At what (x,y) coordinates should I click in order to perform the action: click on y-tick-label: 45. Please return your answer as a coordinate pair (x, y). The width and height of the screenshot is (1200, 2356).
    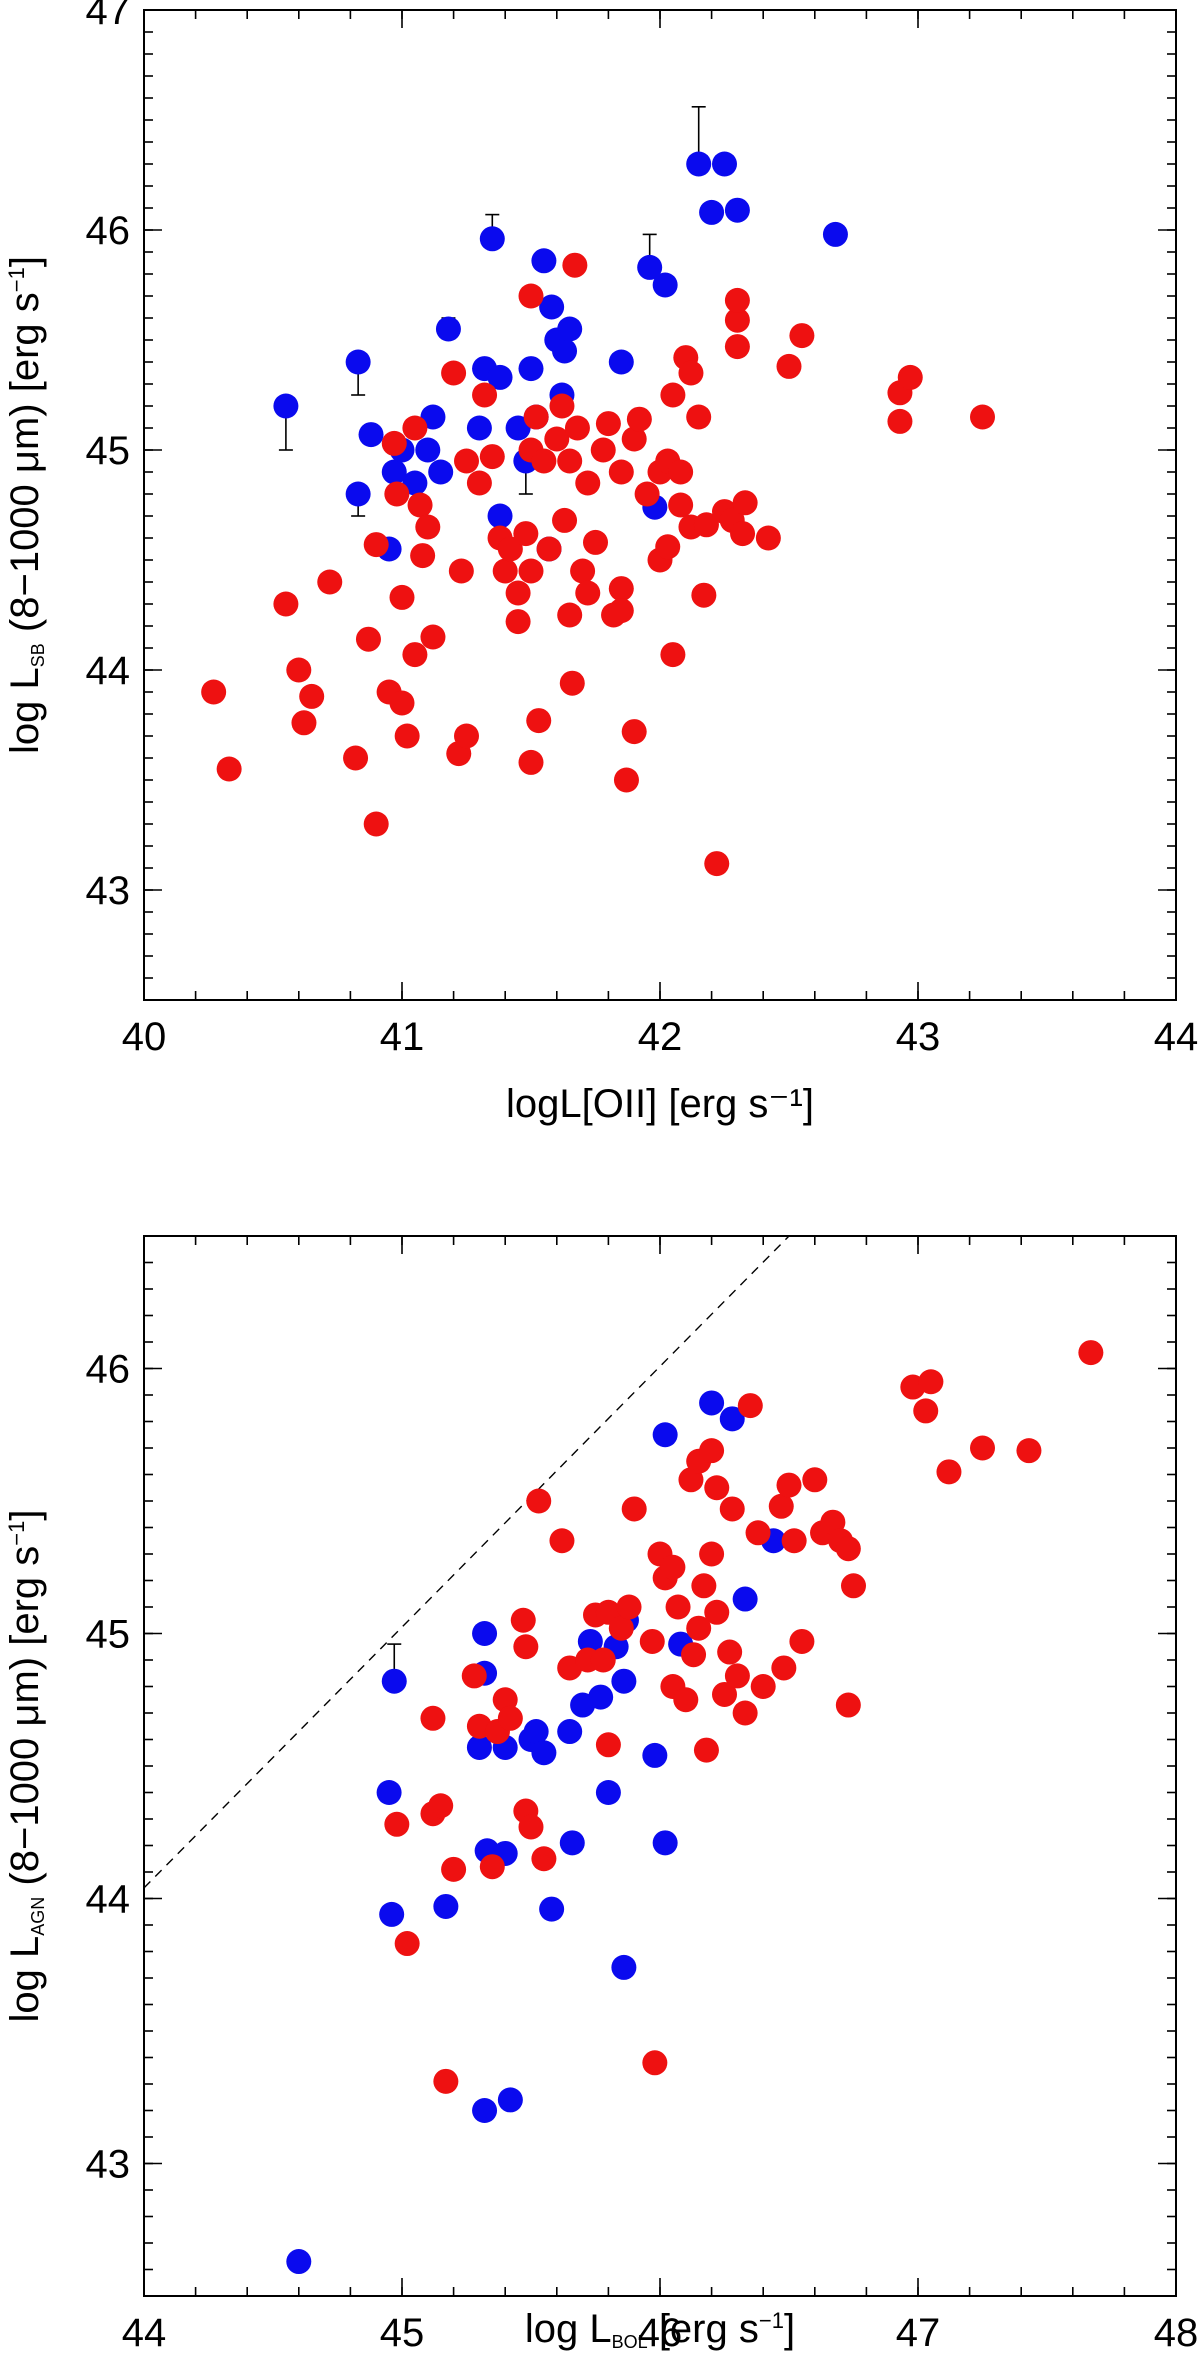
    Looking at the image, I should click on (108, 1635).